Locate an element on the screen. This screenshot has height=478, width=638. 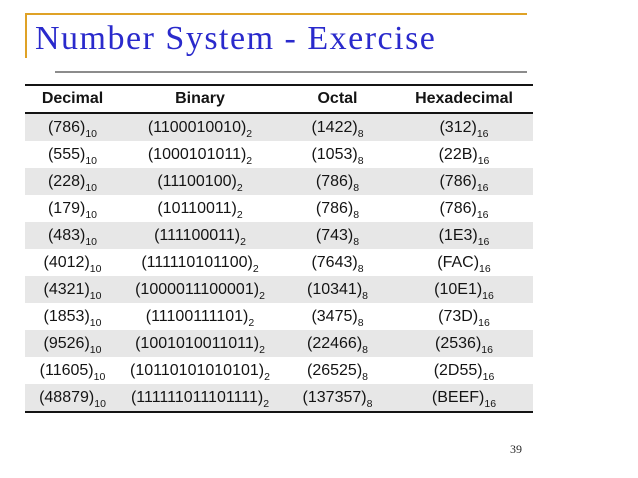
table-cell: (10E1)16 is located at coordinates (464, 289).